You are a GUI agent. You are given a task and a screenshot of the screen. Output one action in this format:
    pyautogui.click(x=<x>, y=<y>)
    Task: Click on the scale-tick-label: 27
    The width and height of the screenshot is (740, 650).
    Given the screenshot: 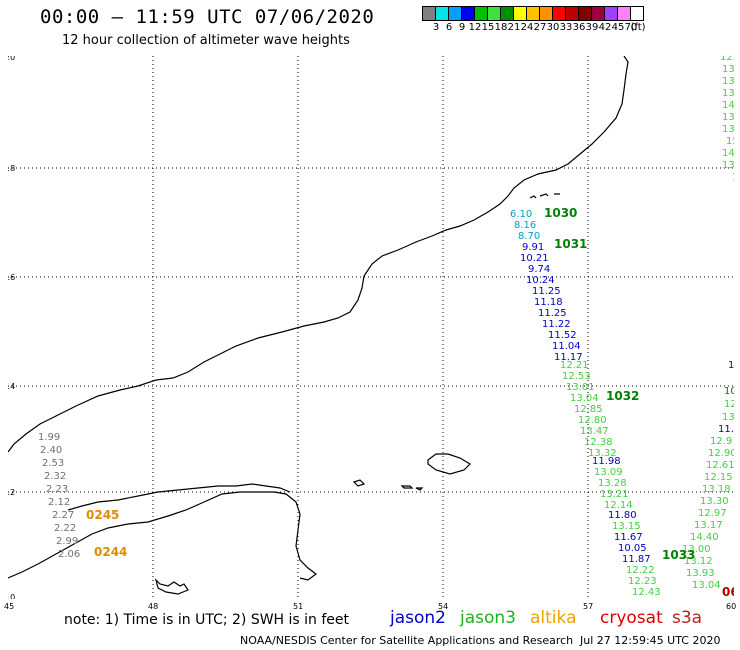 What is the action you would take?
    pyautogui.click(x=540, y=27)
    